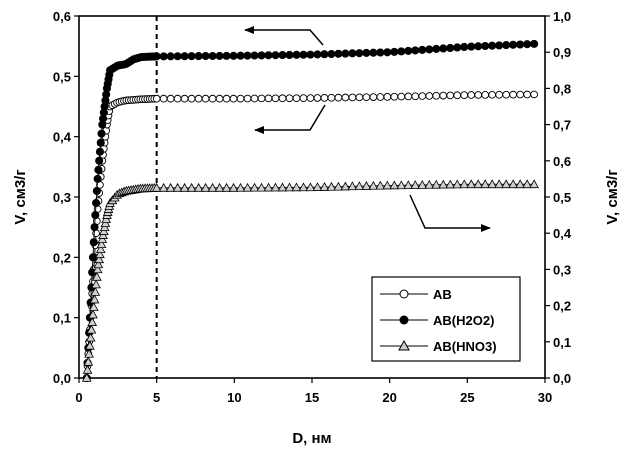 The height and width of the screenshot is (450, 632). Describe the element at coordinates (416, 294) in the screenshot. I see `legend-item-ab: АВ` at that location.